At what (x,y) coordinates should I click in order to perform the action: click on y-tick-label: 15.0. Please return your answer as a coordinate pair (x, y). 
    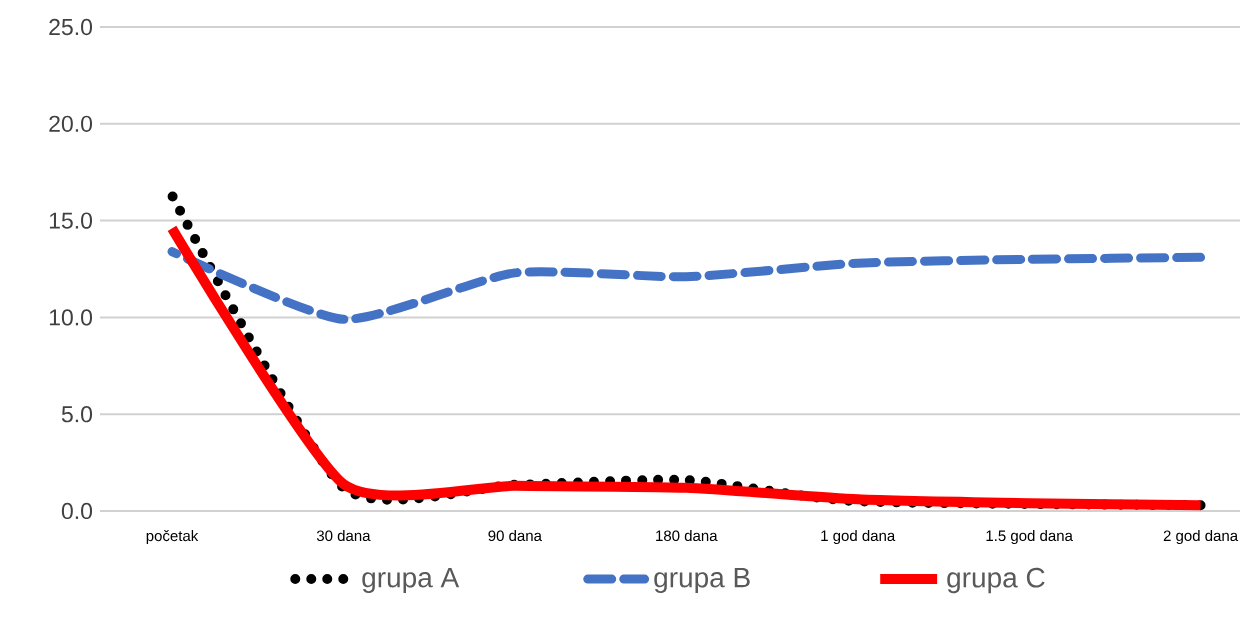
    Looking at the image, I should click on (71, 220).